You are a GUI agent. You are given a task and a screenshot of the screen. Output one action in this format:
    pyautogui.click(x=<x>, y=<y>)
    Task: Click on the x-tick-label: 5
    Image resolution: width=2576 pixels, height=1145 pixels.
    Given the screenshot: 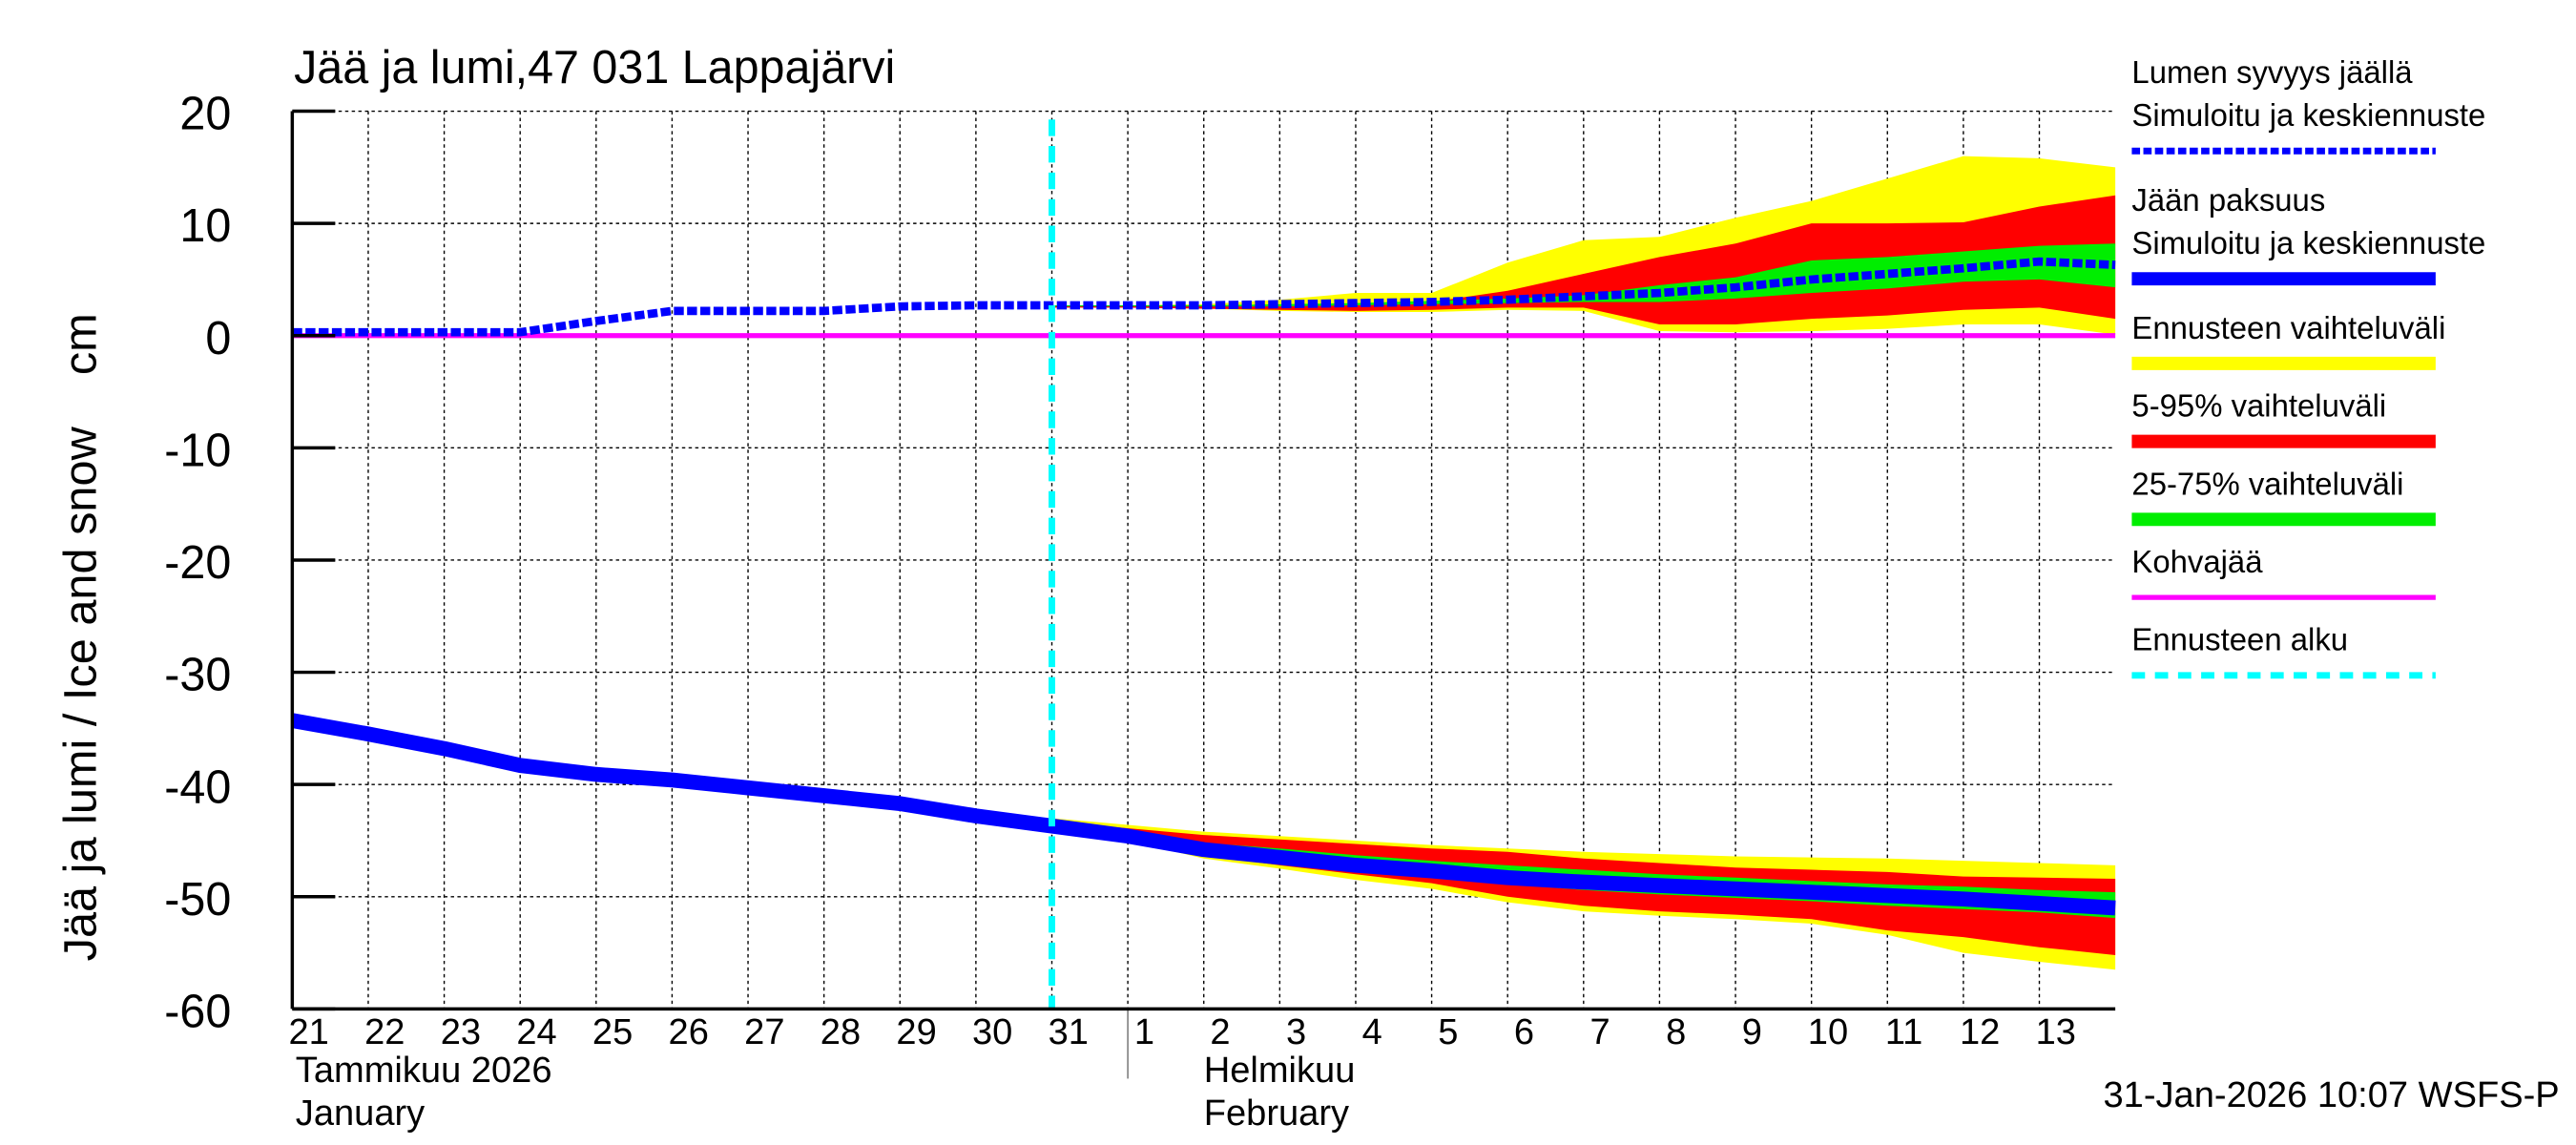 What is the action you would take?
    pyautogui.click(x=1448, y=1031)
    